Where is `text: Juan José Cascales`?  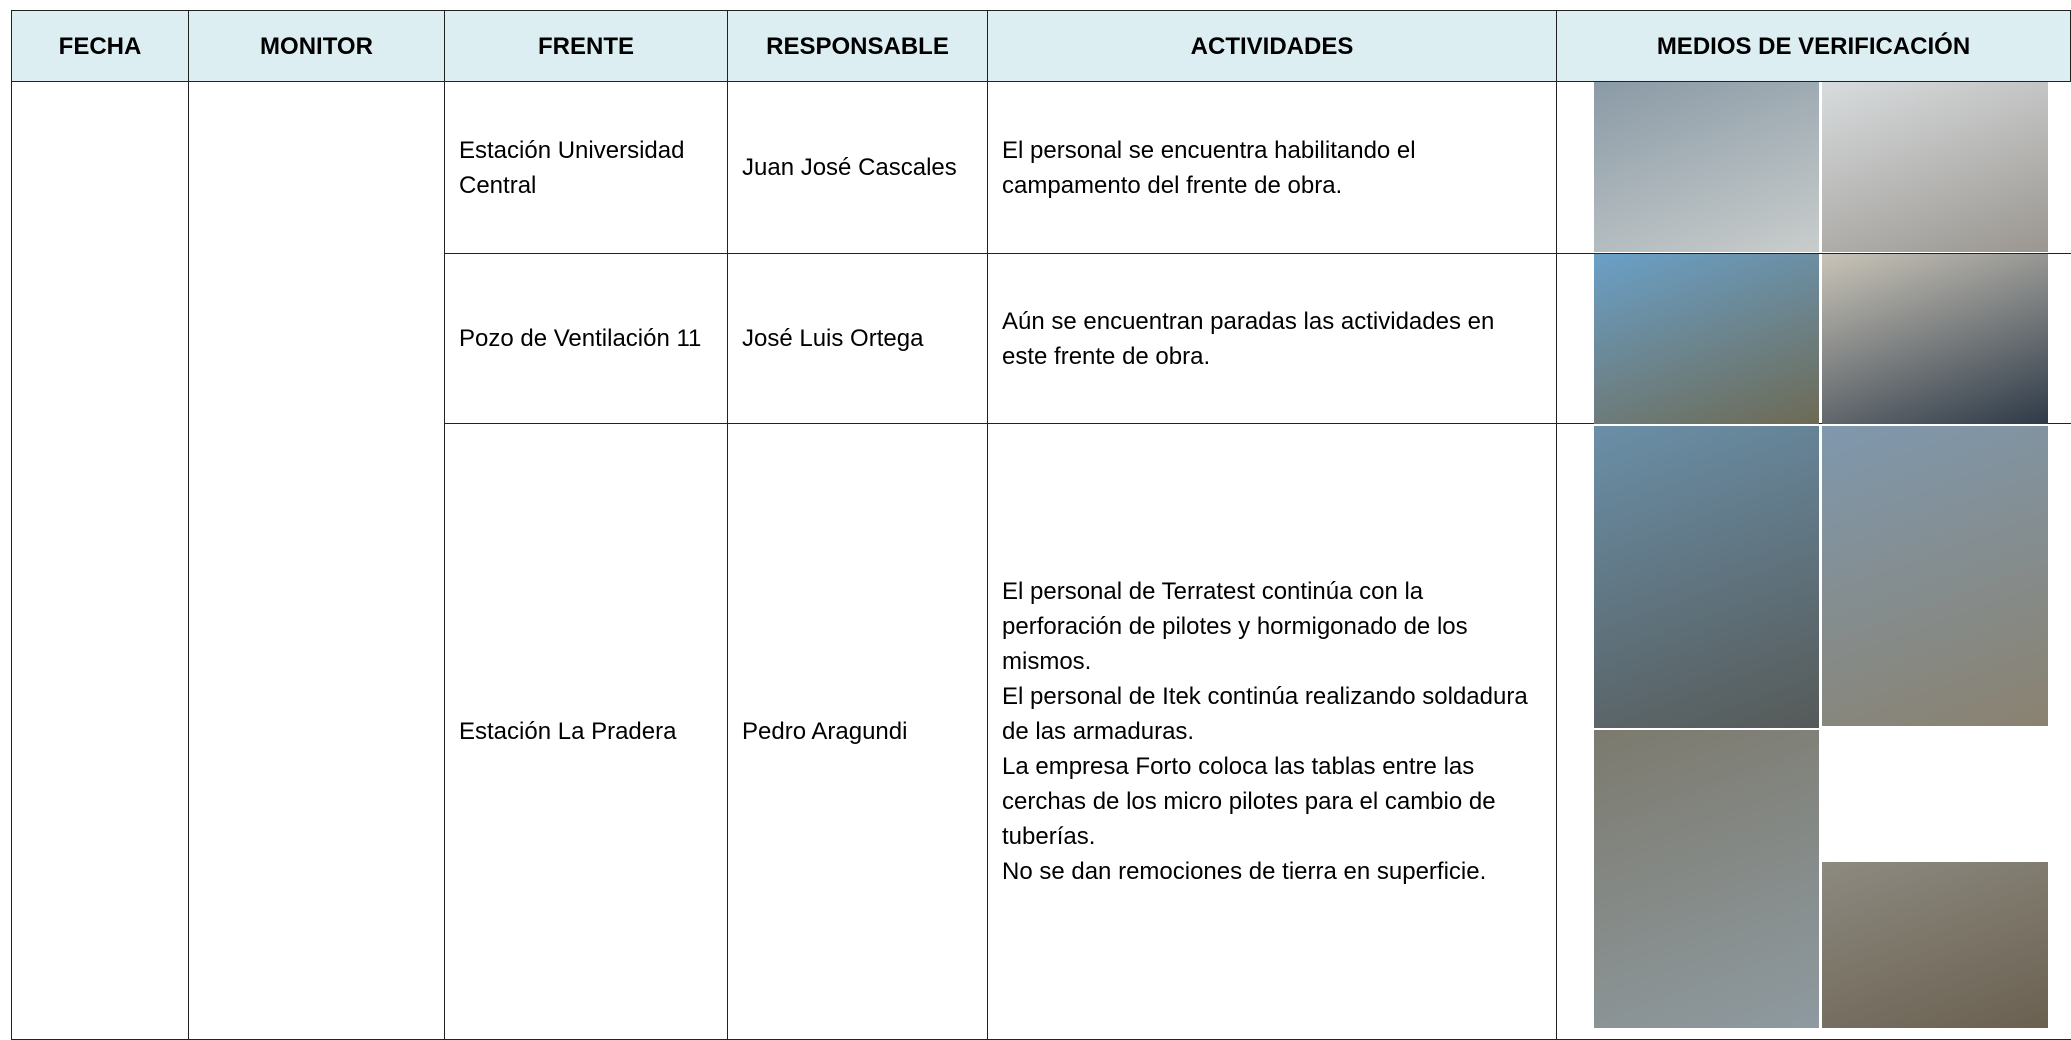 text: Juan José Cascales is located at coordinates (849, 167).